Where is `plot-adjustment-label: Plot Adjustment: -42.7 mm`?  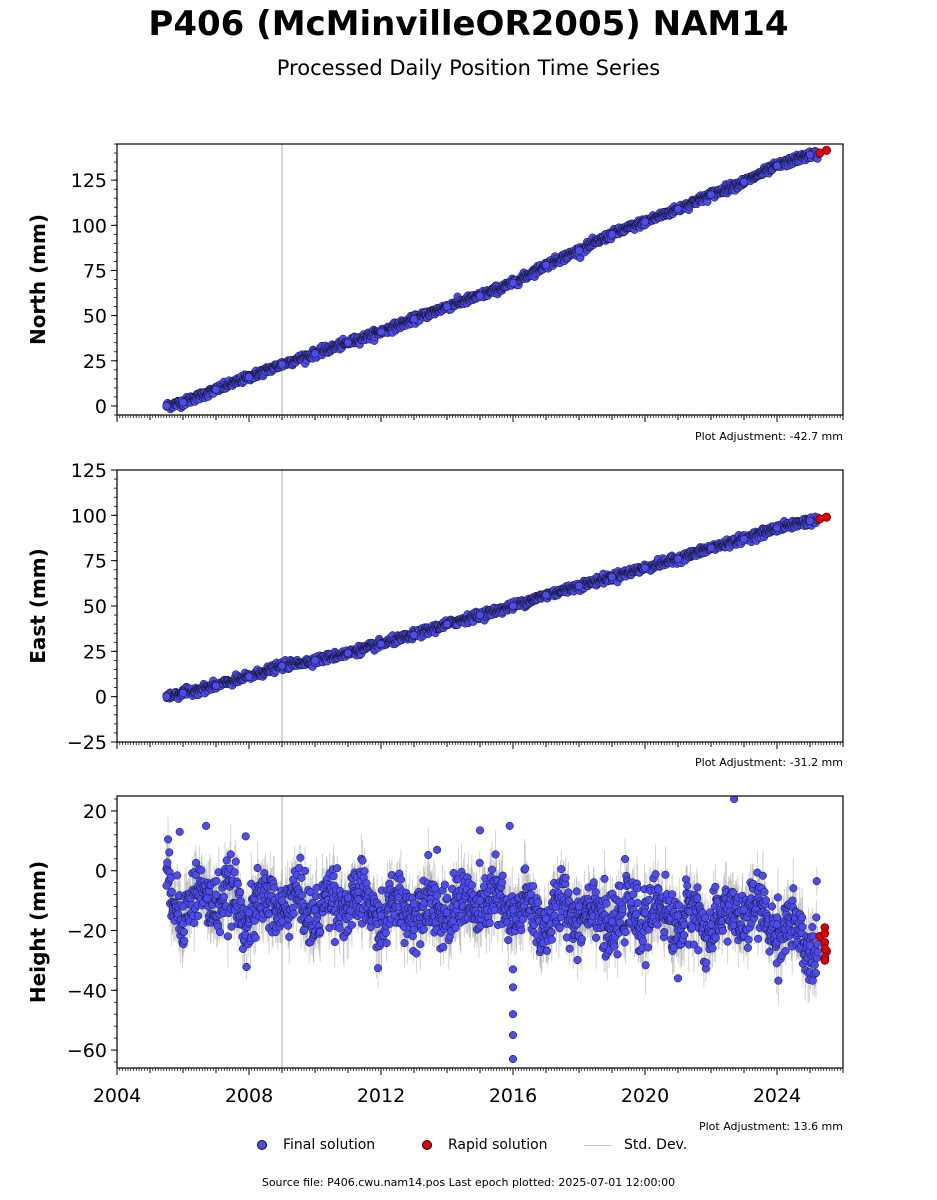 plot-adjustment-label: Plot Adjustment: -42.7 mm is located at coordinates (769, 436).